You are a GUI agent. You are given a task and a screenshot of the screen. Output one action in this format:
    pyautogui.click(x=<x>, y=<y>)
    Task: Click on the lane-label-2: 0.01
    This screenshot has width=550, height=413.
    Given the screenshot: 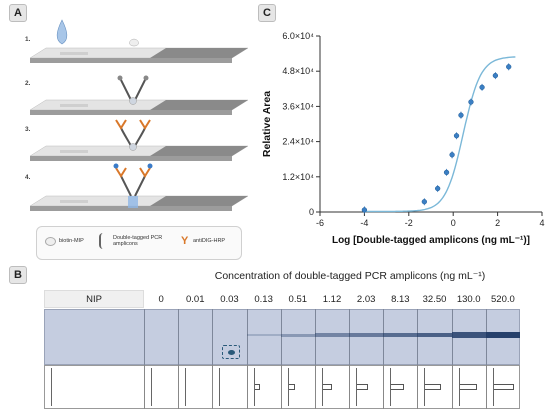 What is the action you would take?
    pyautogui.click(x=195, y=299)
    